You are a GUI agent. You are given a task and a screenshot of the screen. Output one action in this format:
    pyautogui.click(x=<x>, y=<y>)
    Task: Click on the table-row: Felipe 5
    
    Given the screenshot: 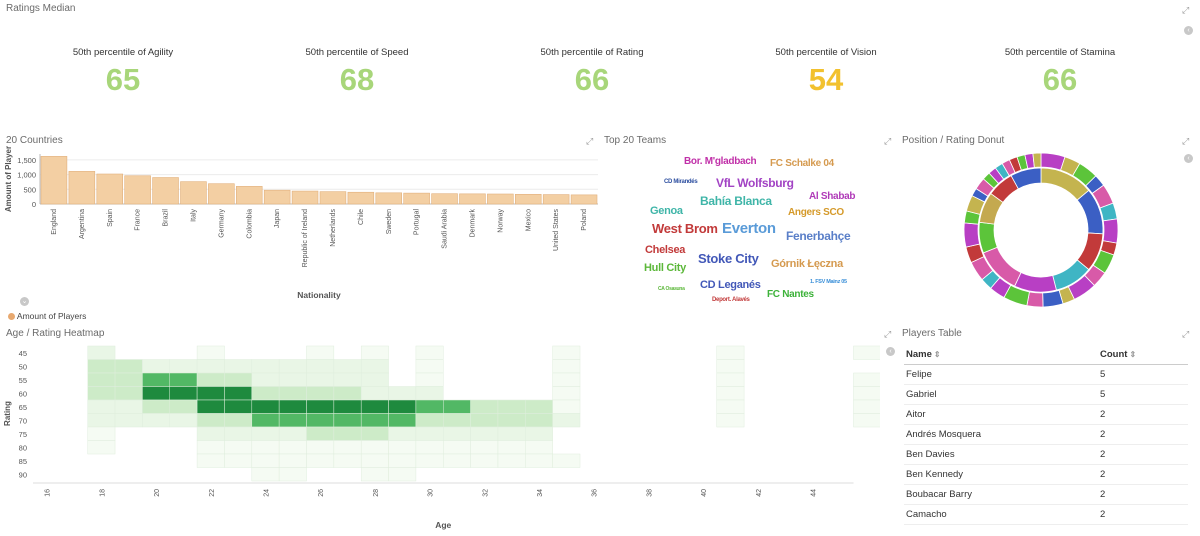 What is the action you would take?
    pyautogui.click(x=1046, y=374)
    